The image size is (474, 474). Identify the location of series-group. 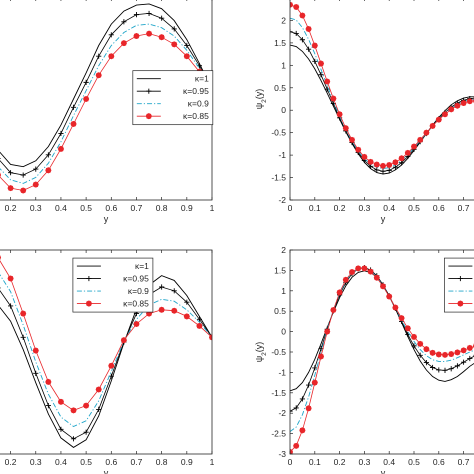
(382, 88).